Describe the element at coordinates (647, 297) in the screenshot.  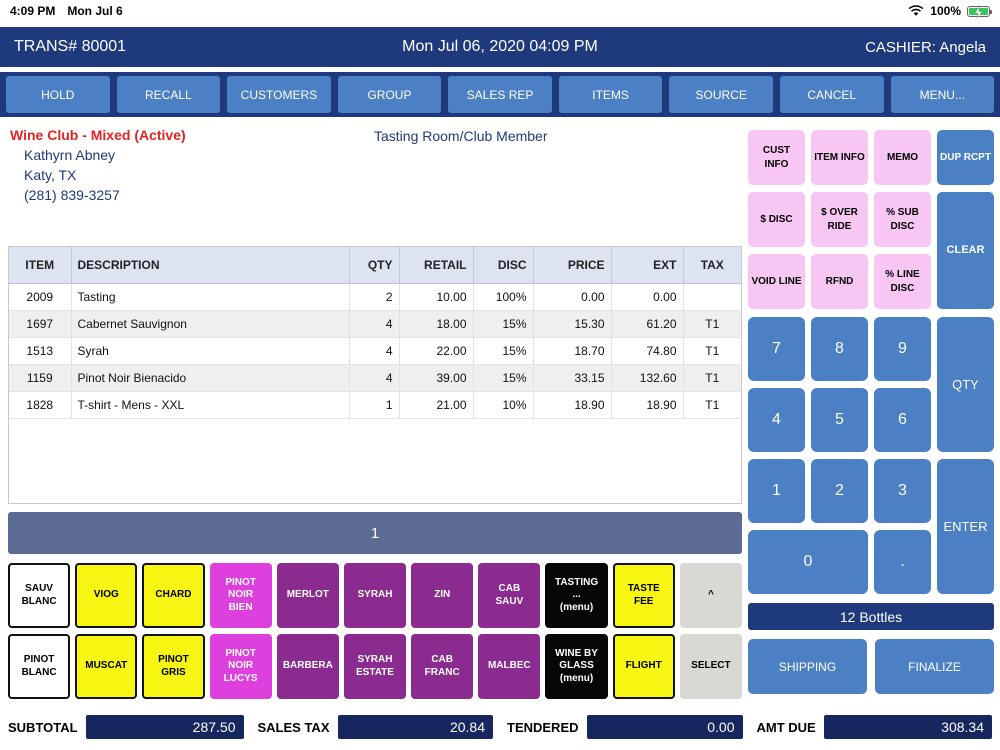
I see `cell-ext: 0.00` at that location.